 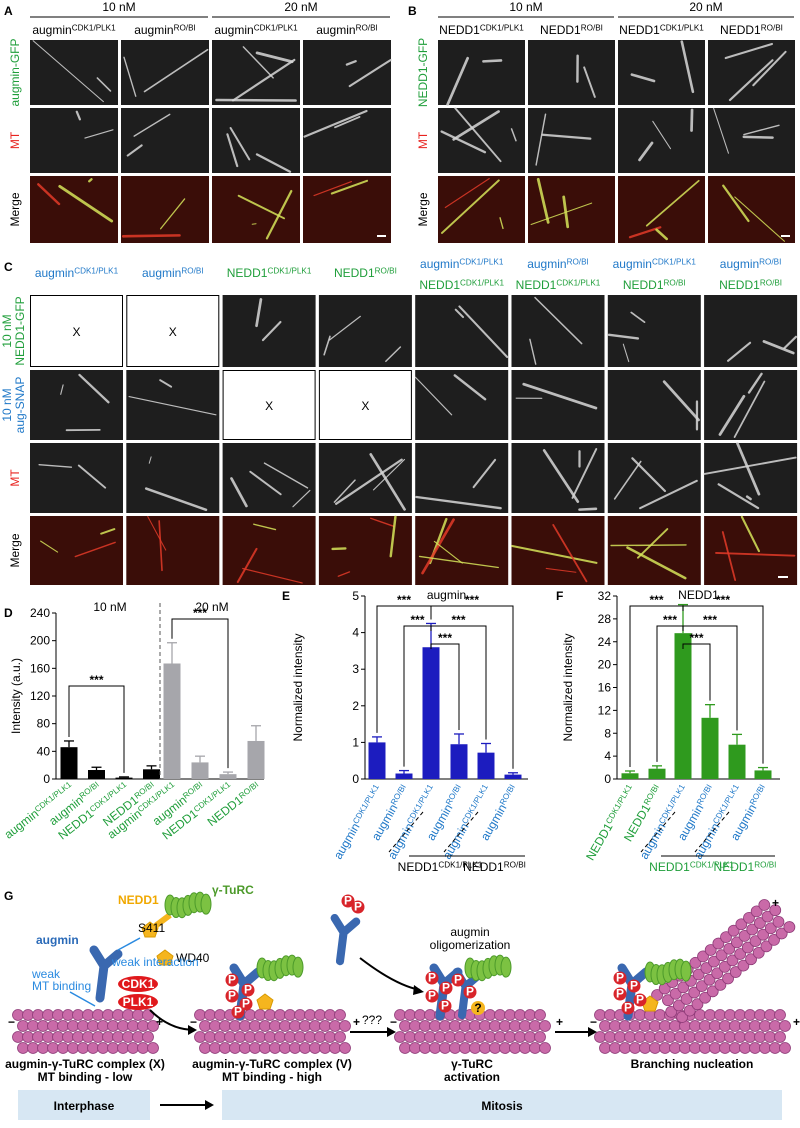 I want to click on row-label: Merge, so click(x=15, y=550).